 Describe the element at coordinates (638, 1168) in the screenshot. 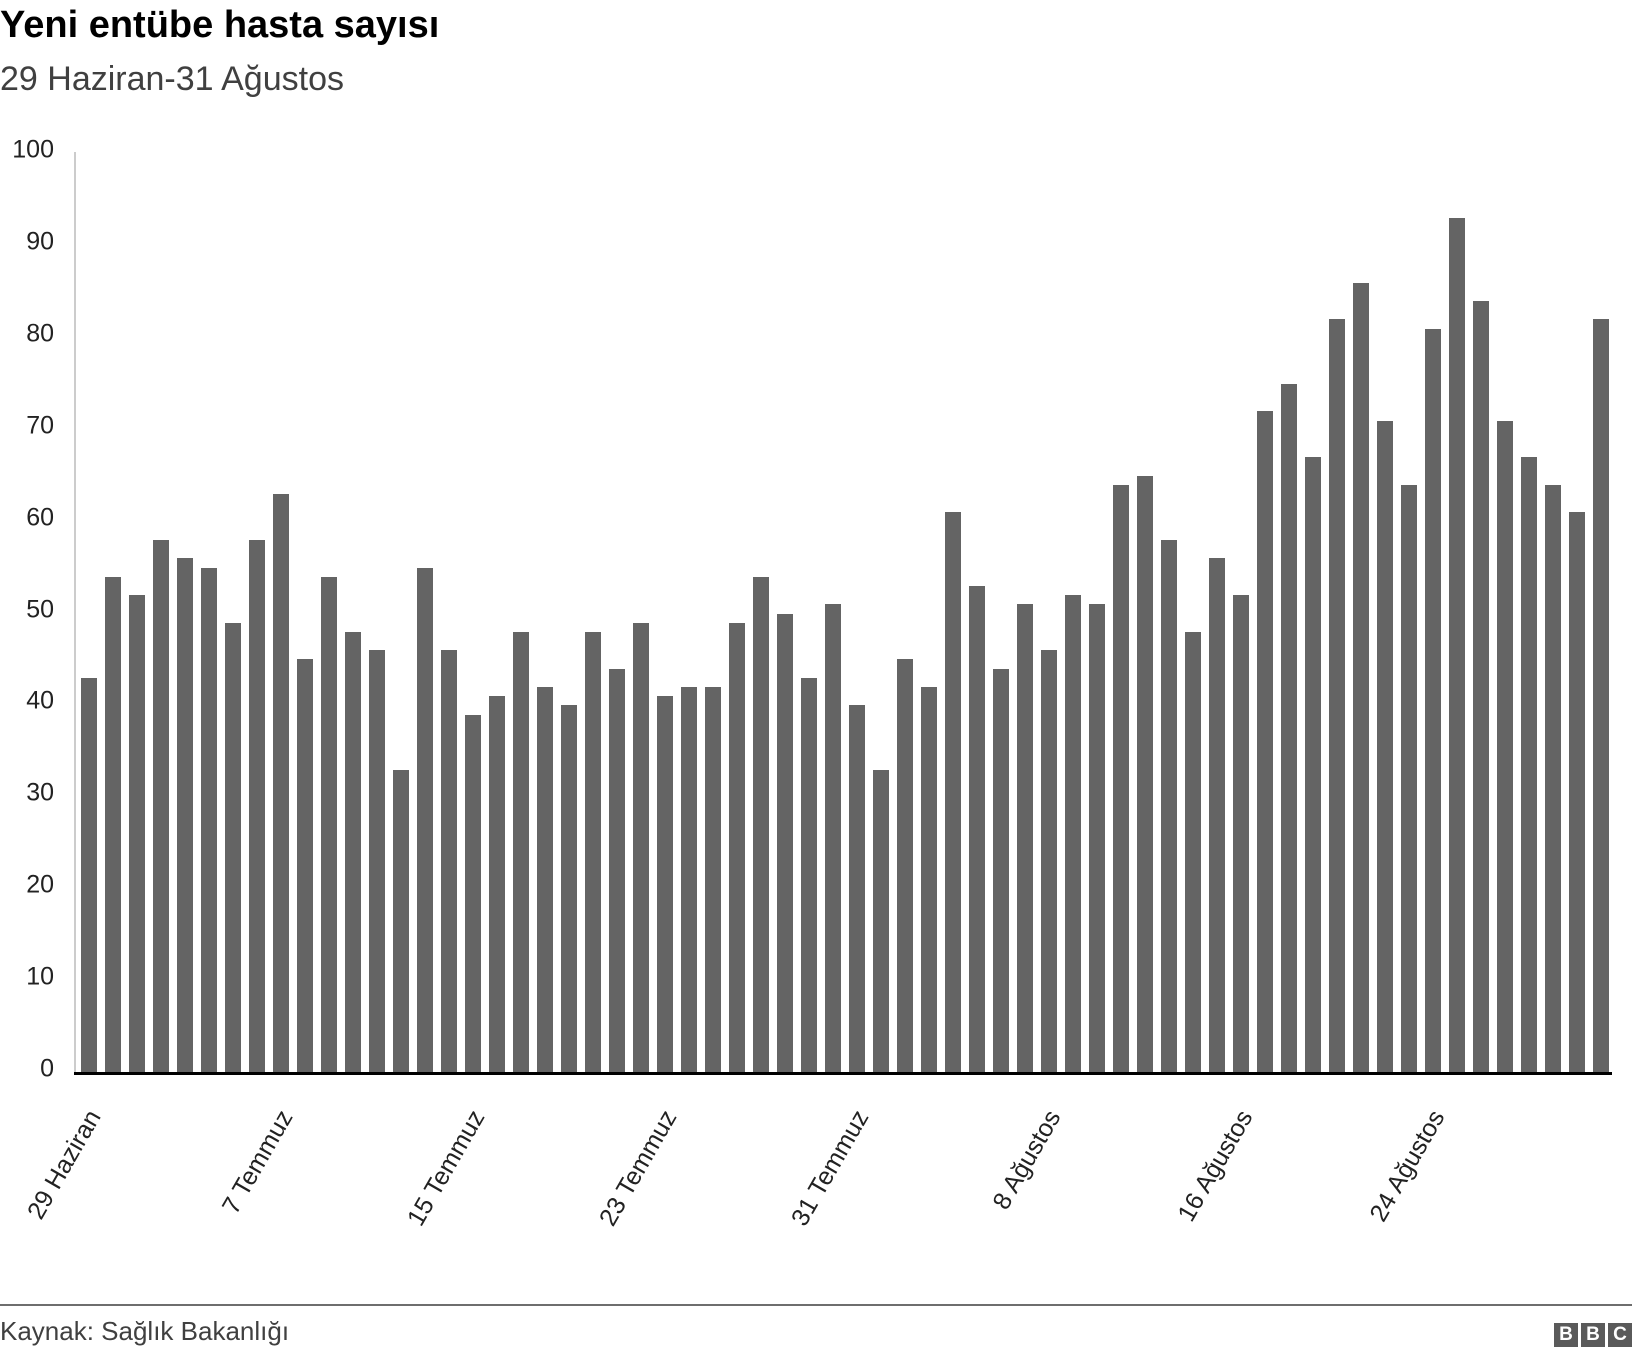

I see `x-tick-label: 23 Temmuz` at that location.